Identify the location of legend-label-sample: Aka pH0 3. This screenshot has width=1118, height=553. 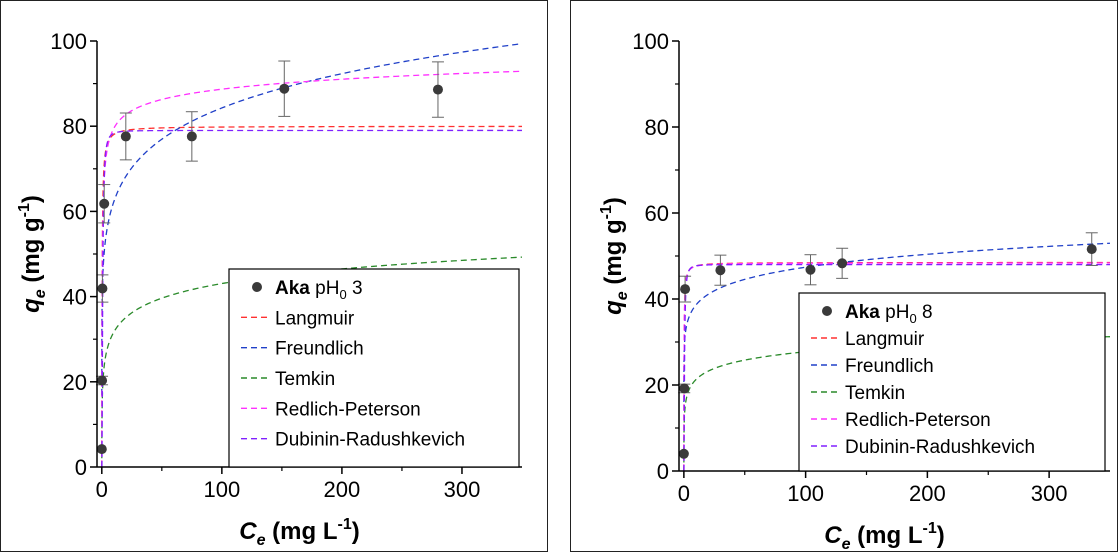
(319, 290).